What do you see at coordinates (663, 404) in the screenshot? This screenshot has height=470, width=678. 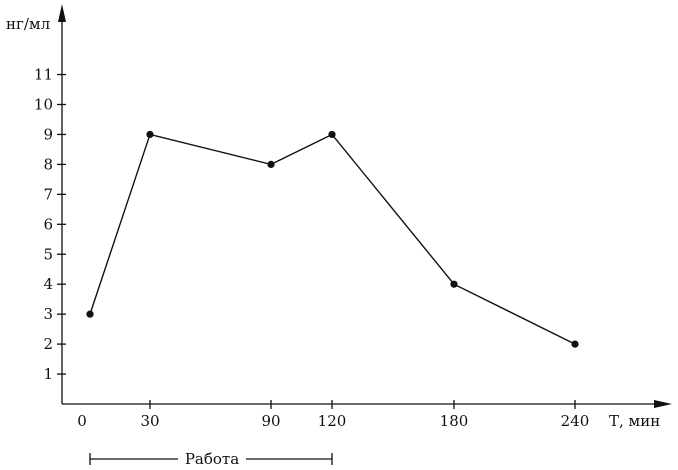 I see `x-axis-arrow` at bounding box center [663, 404].